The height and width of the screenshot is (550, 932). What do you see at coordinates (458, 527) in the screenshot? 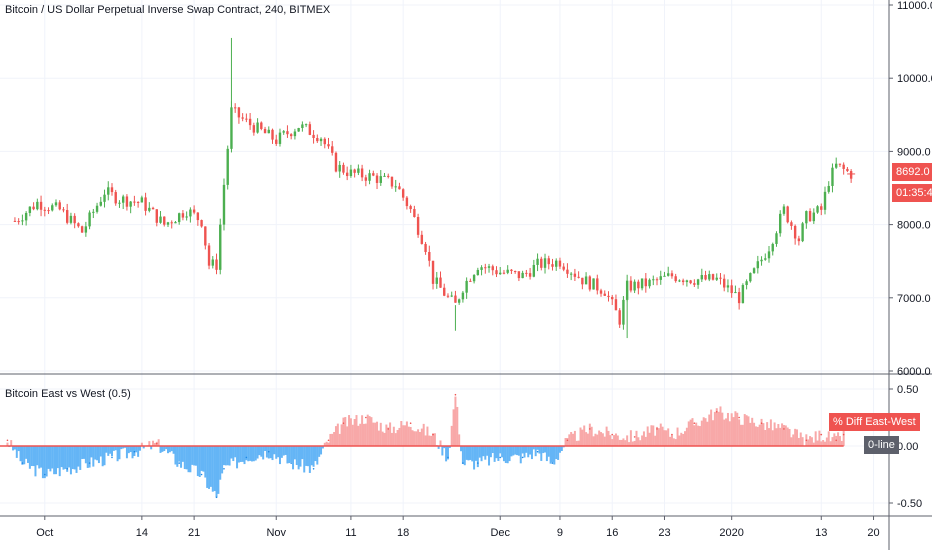
I see `time-axis: Oct 14 21 Nov 11 18 Dec 9 16 23 2020 13 20` at bounding box center [458, 527].